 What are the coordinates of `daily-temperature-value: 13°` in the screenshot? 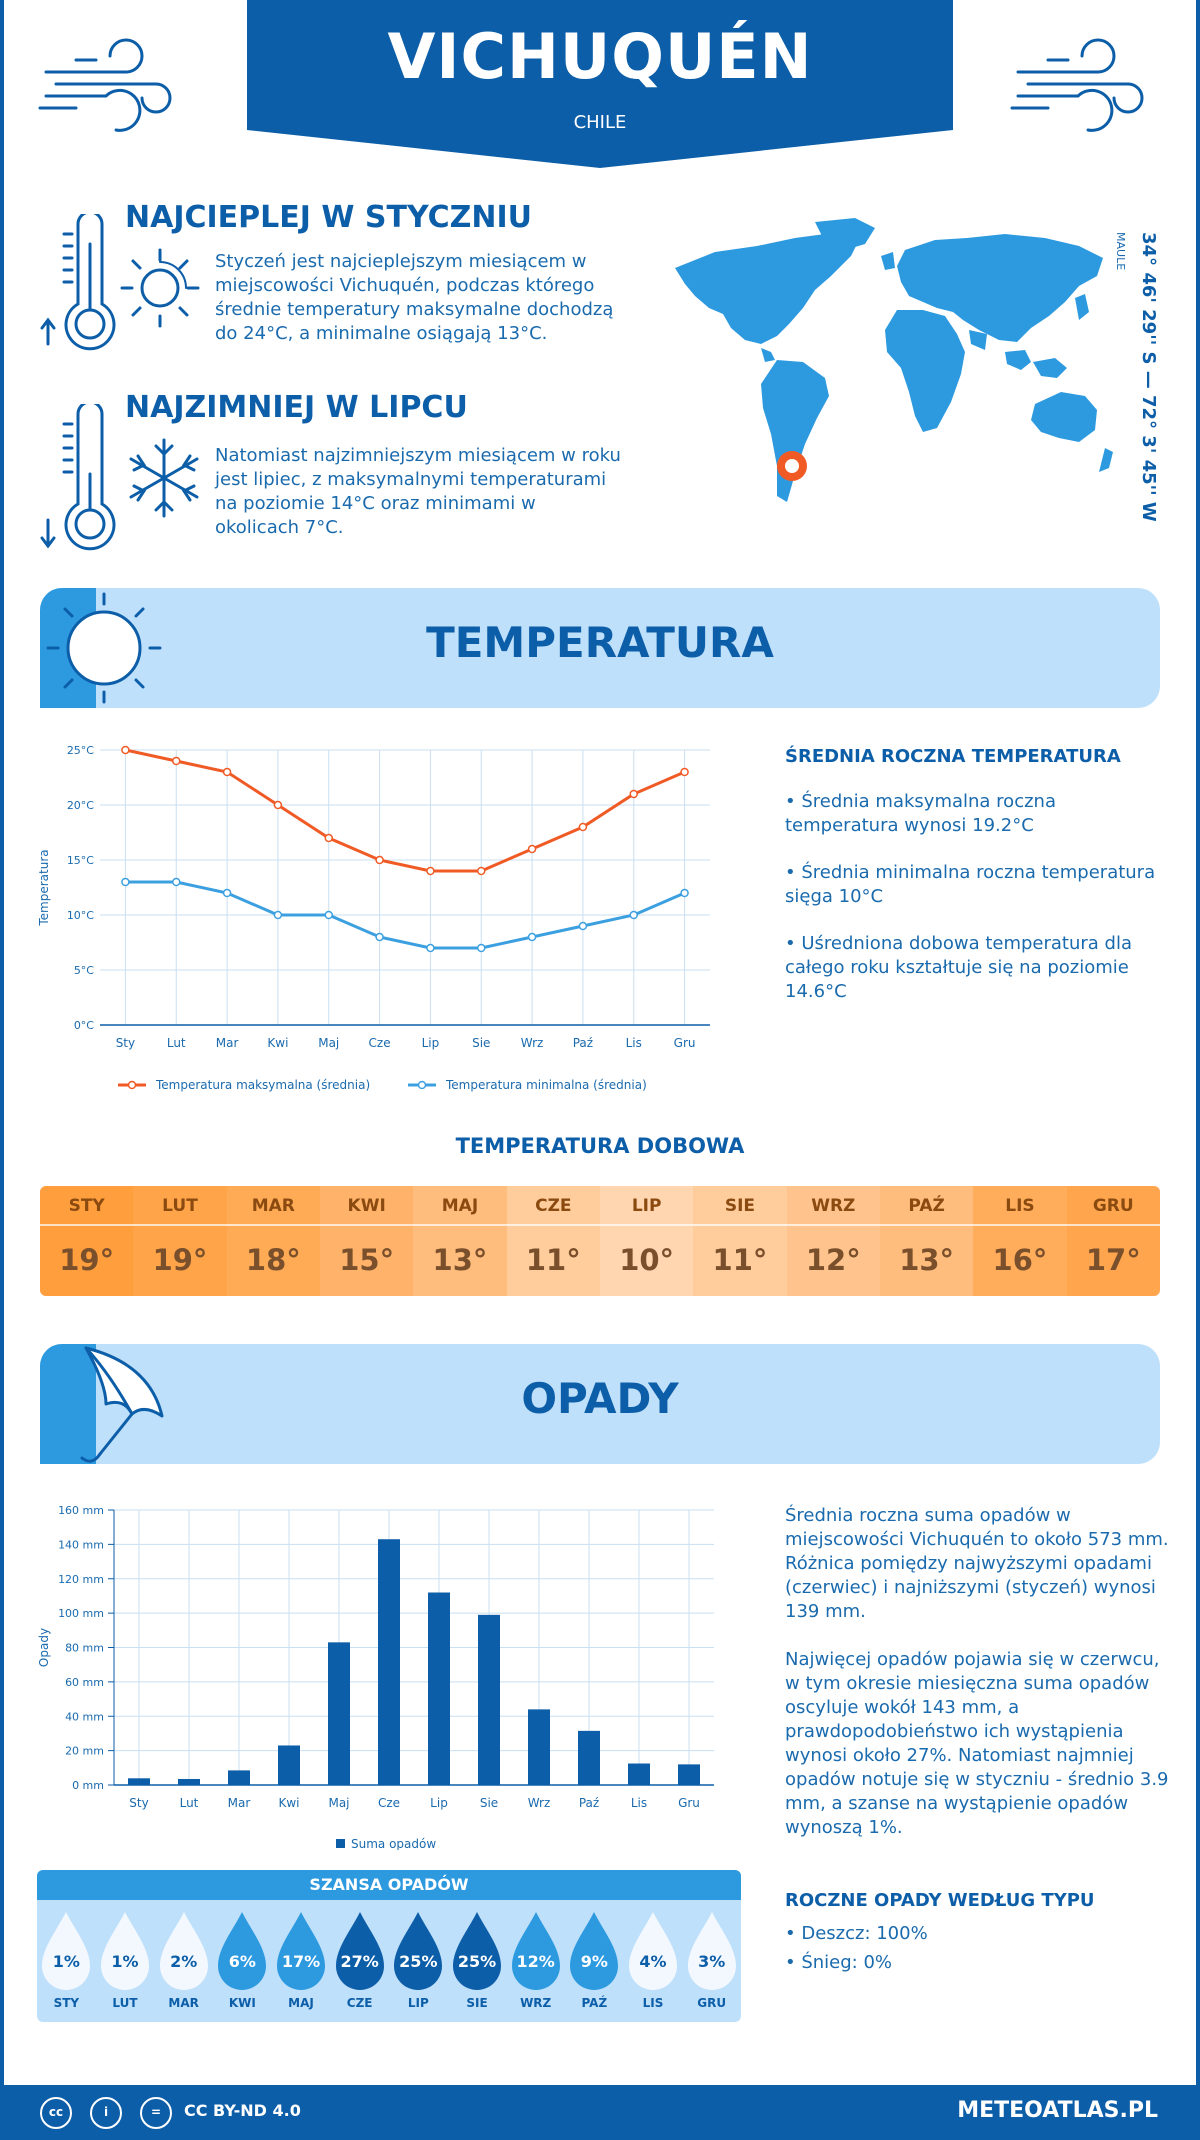 It's located at (460, 1260).